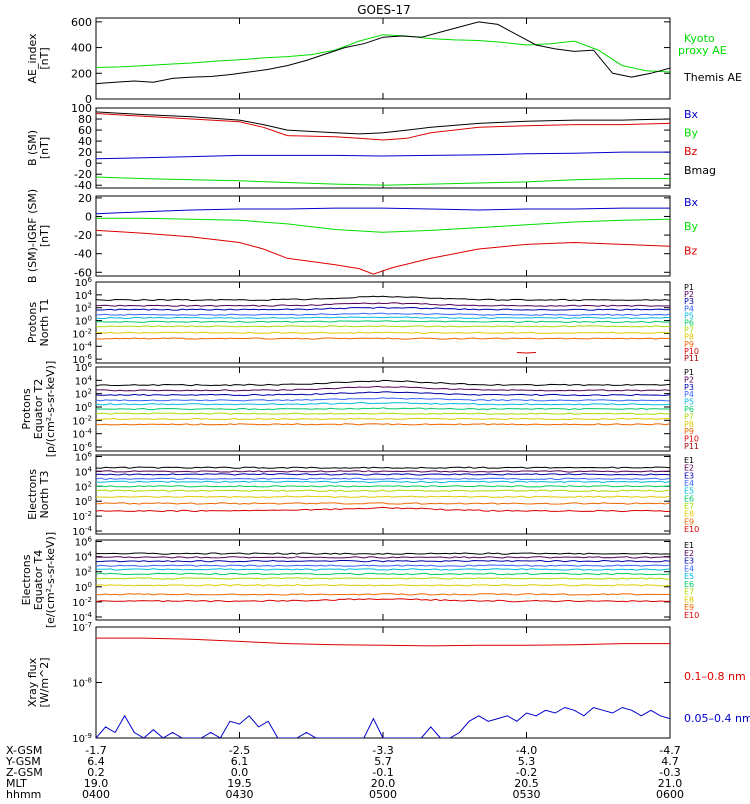 This screenshot has height=804, width=750. Describe the element at coordinates (38, 494) in the screenshot. I see `y-axis-label: ElectronsNorth T3` at that location.